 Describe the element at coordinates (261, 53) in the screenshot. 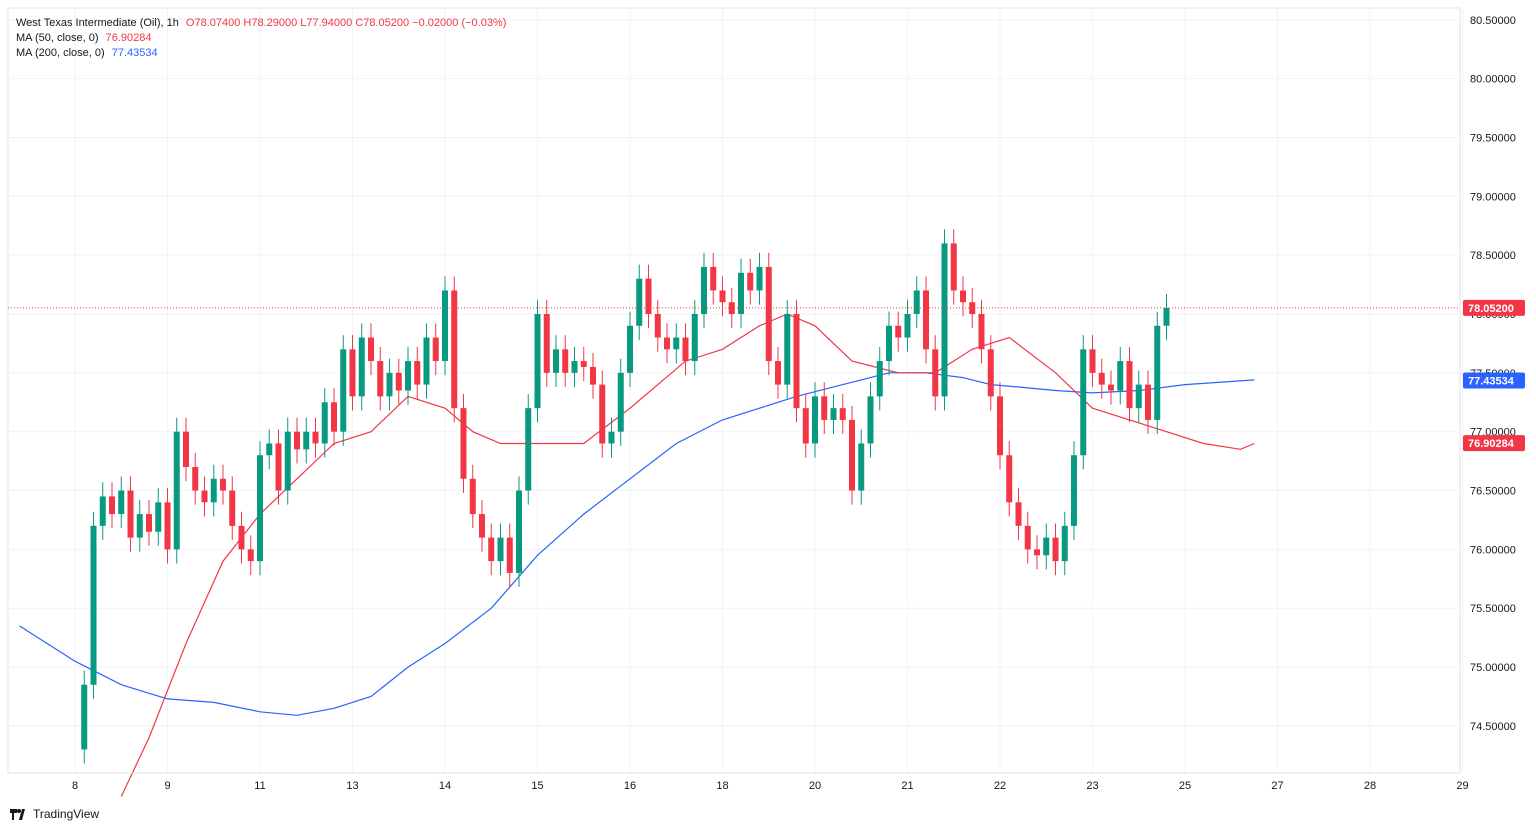

I see `legend-ma200-row: MA (200, close, 0) 77.43534` at that location.